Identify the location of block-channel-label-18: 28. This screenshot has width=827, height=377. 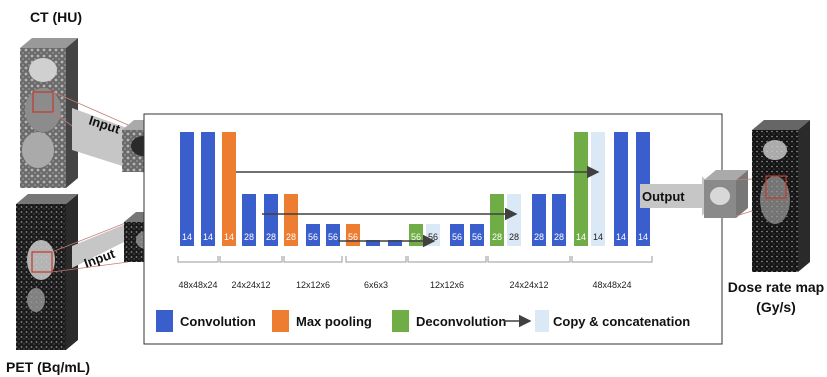
(559, 237).